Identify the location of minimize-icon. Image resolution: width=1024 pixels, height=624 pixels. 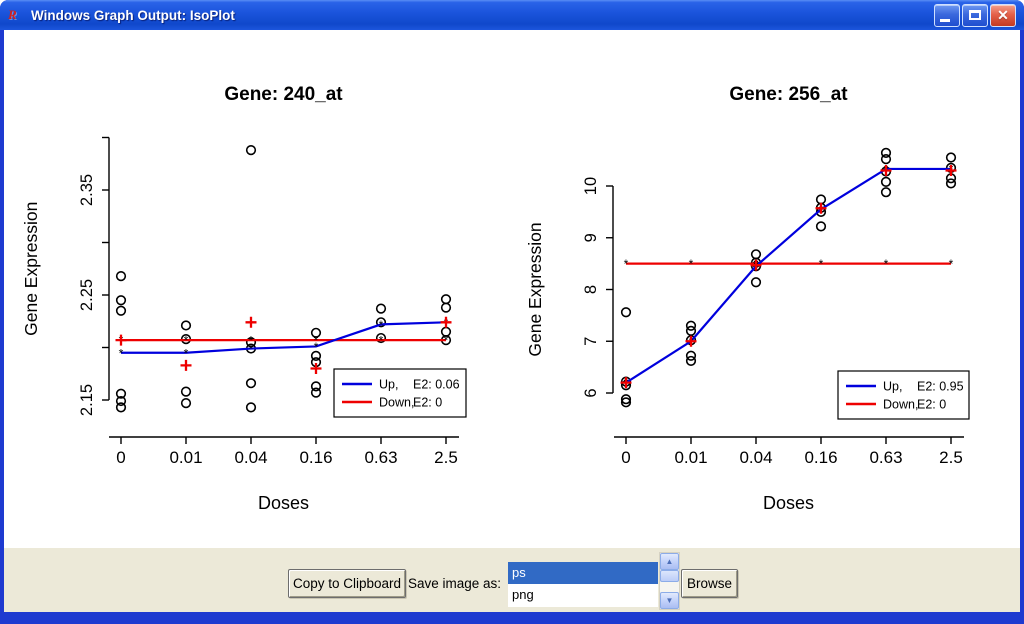
(945, 20).